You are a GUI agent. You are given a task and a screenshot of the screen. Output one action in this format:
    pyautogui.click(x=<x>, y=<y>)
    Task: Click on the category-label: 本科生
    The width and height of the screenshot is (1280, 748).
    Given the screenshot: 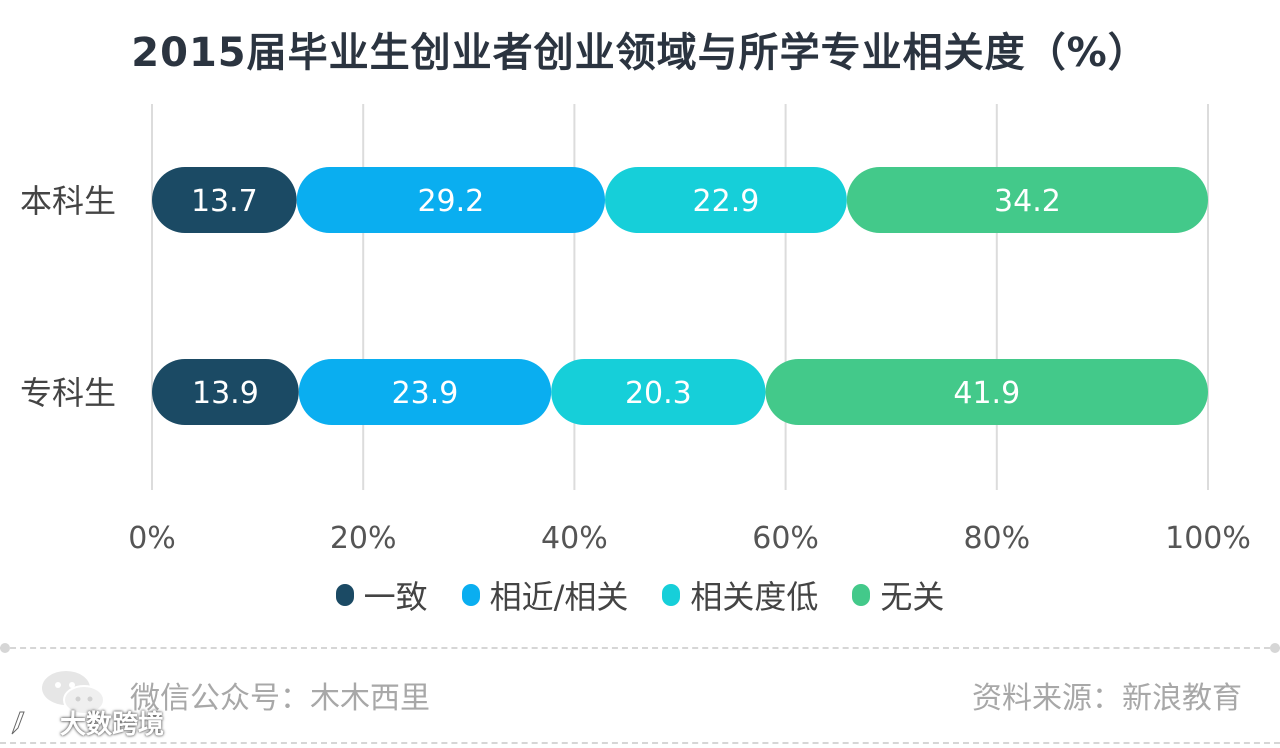 What is the action you would take?
    pyautogui.click(x=68, y=201)
    